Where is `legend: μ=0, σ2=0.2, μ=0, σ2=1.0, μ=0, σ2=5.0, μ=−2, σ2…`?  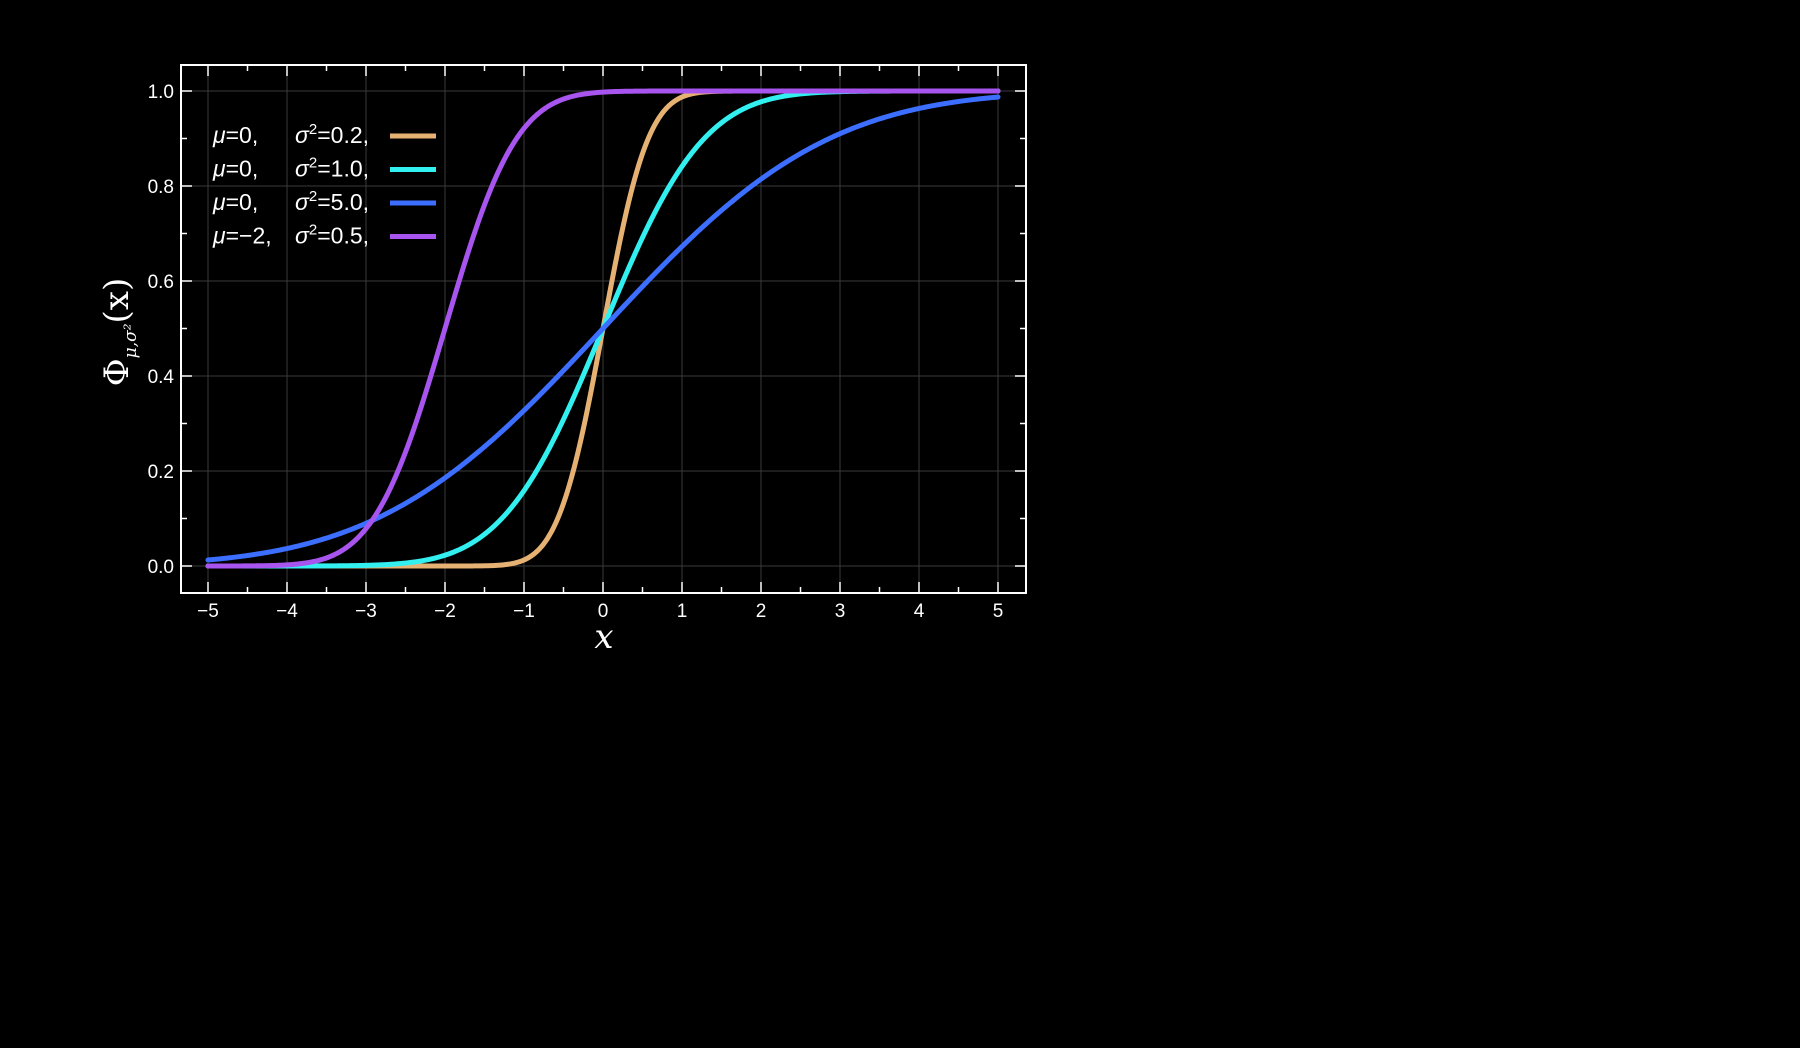 legend: μ=0, σ2=0.2, μ=0, σ2=1.0, μ=0, σ2=5.0, μ=−2, σ2… is located at coordinates (324, 185).